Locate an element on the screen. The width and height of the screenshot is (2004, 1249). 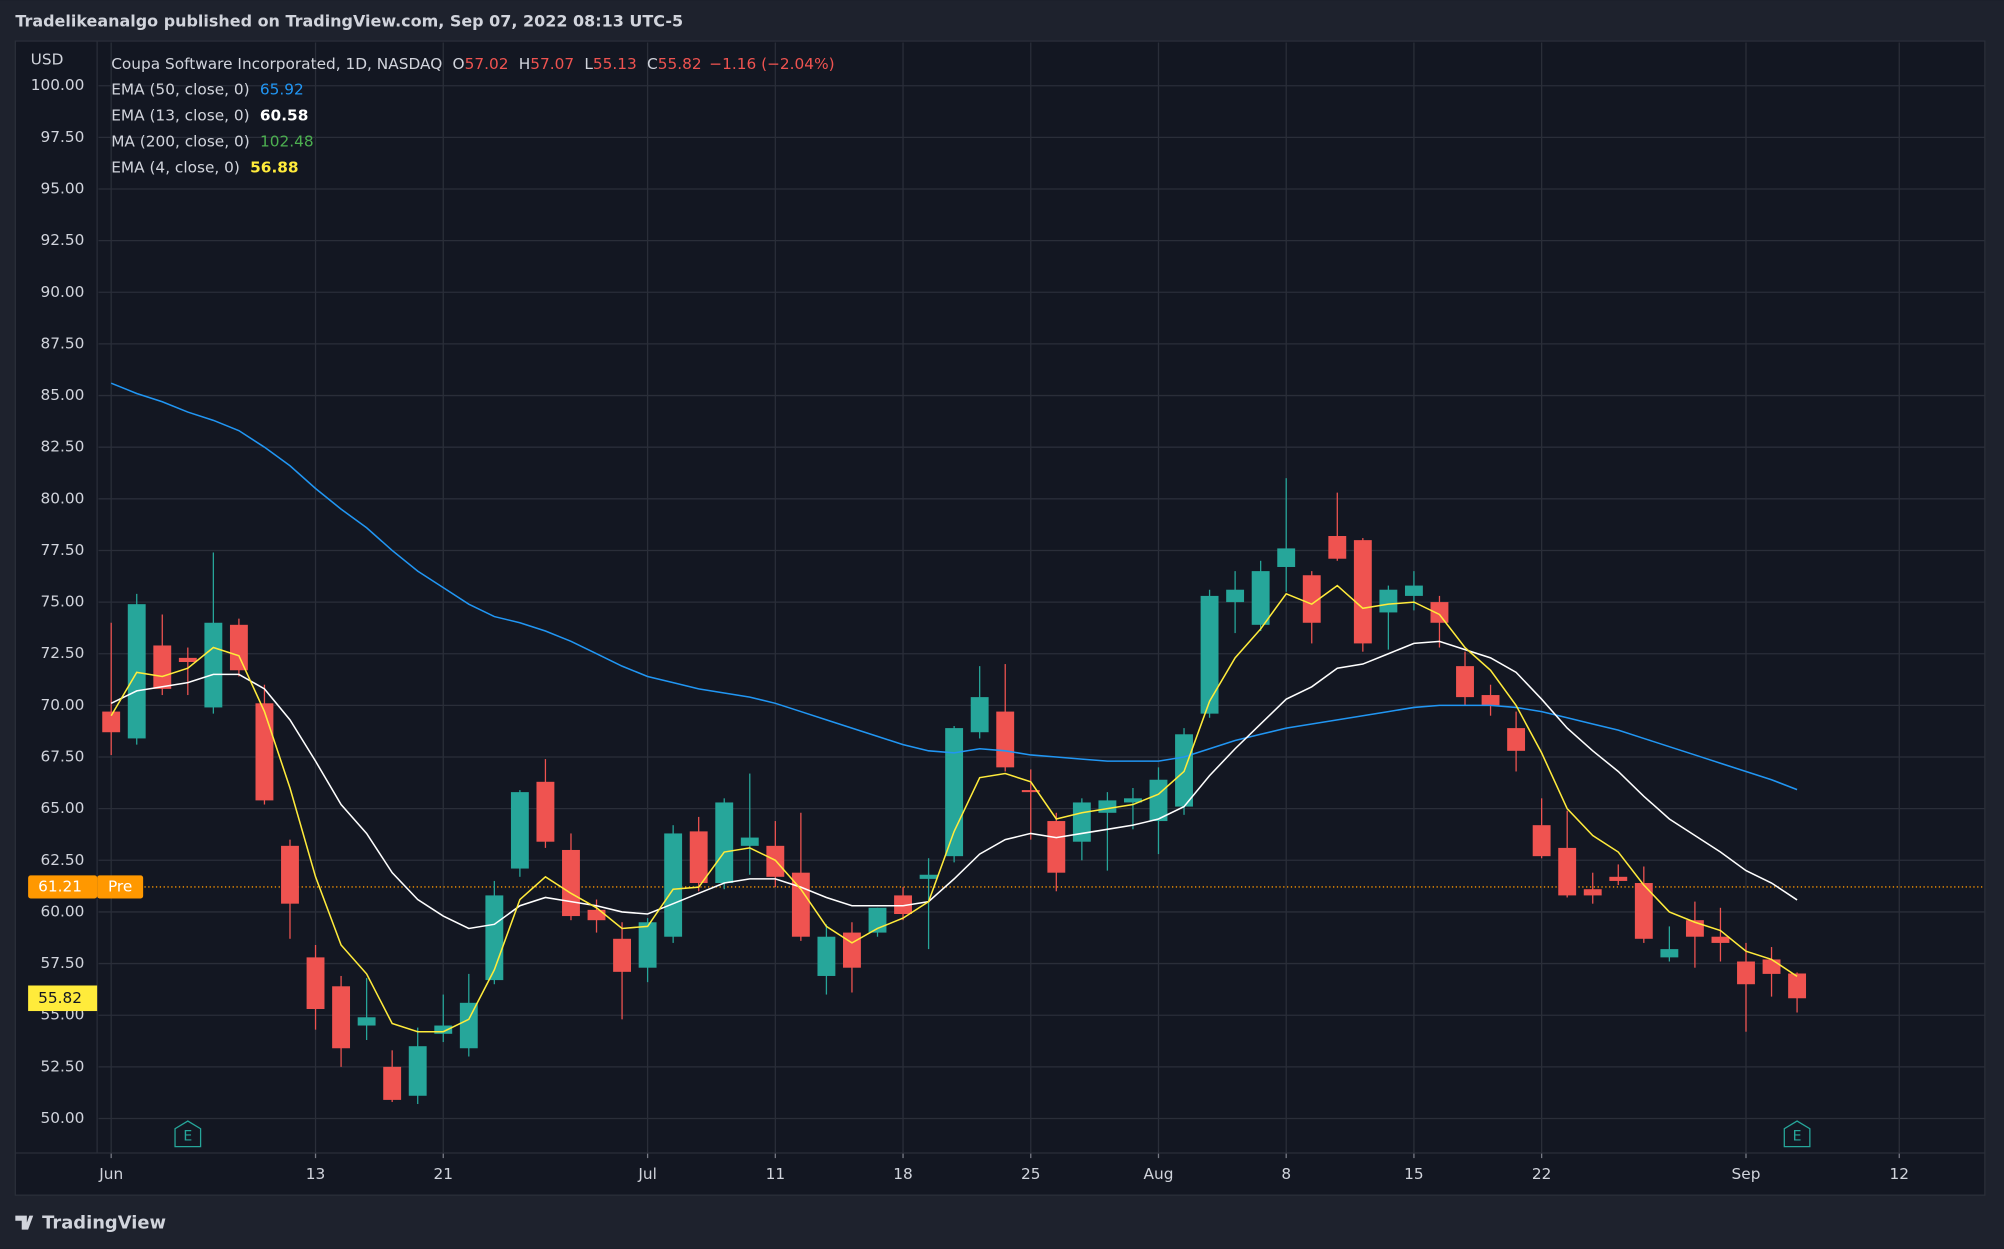
legend-value: 65.92 is located at coordinates (282, 89).